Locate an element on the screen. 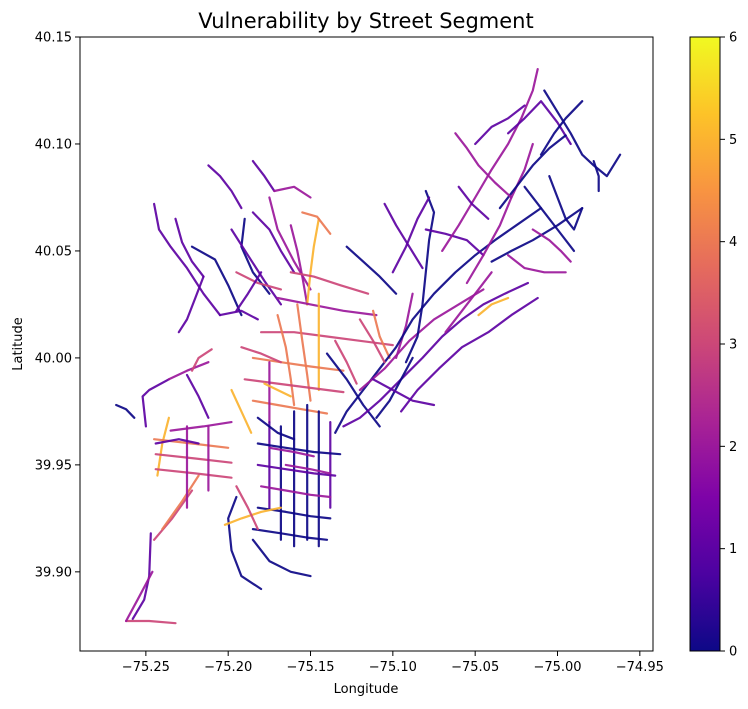 This screenshot has height=709, width=748. x-tick-label: −75.05 is located at coordinates (475, 667).